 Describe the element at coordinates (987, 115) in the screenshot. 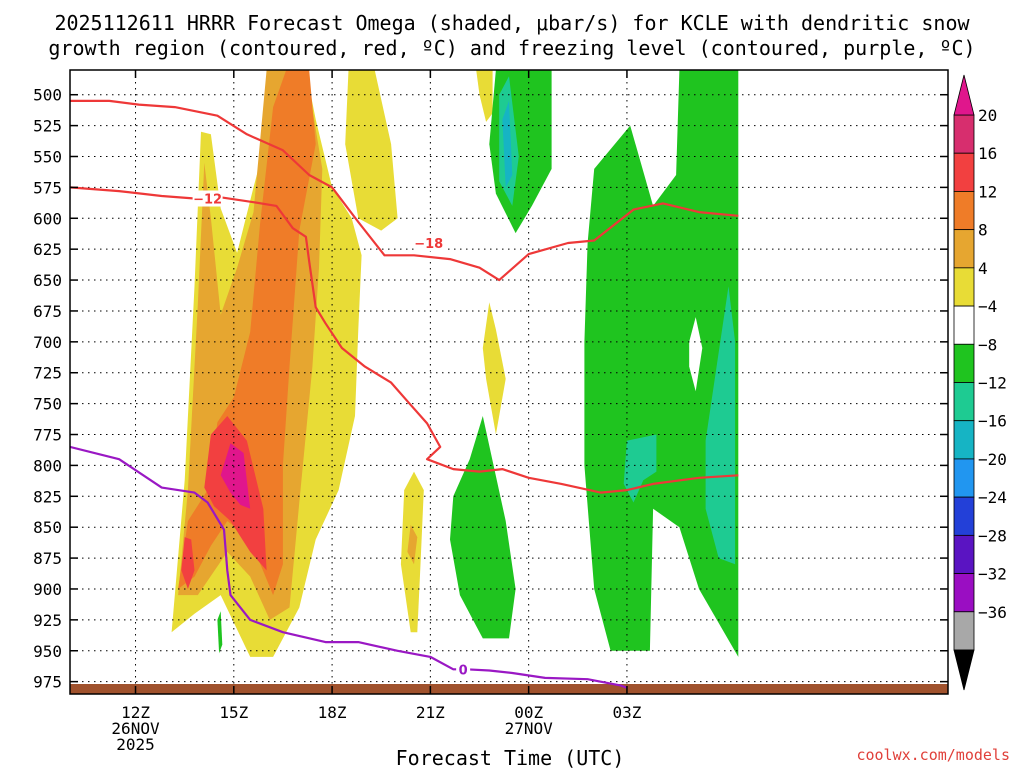

I see `colorbar-label-0: 20` at that location.